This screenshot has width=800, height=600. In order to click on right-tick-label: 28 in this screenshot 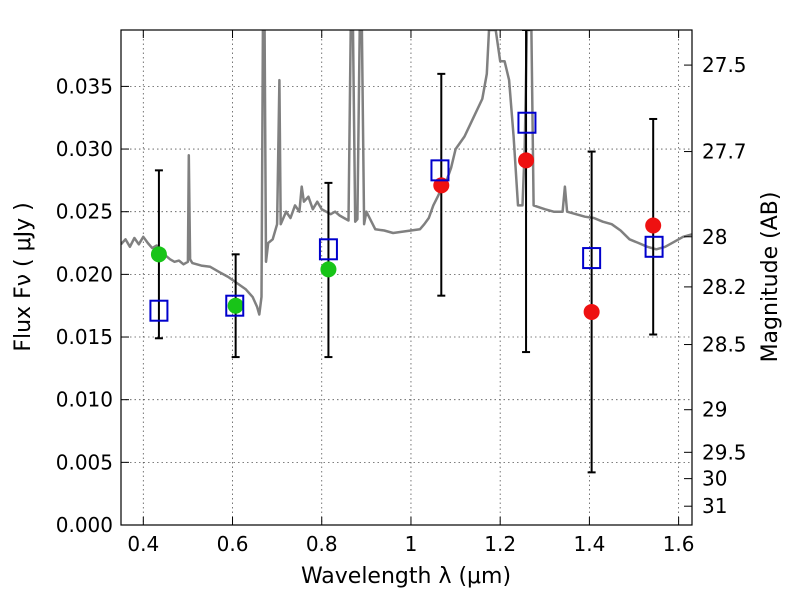, I will do `click(714, 237)`.